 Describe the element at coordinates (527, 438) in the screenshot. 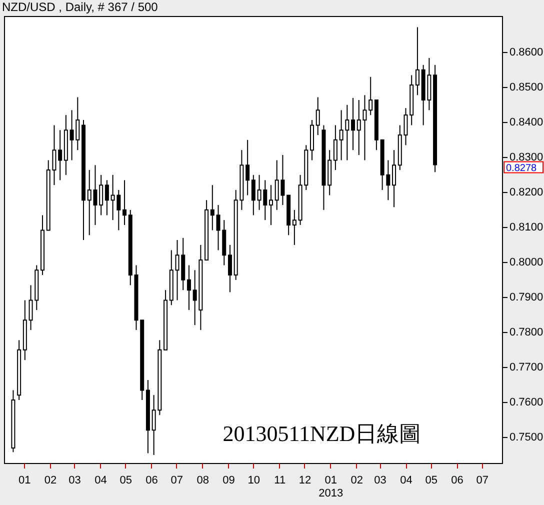

I see `y-tick-label: 0.7500` at that location.